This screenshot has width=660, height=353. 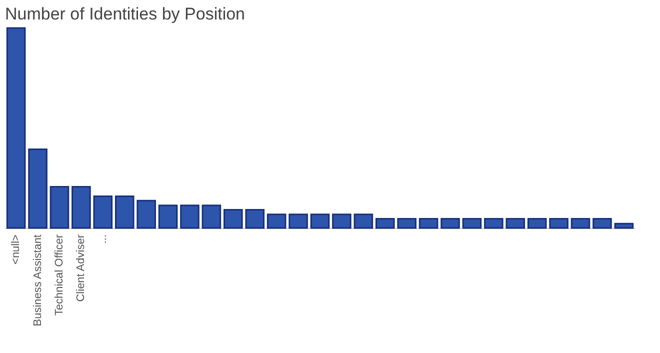 What do you see at coordinates (59, 275) in the screenshot?
I see `x-tick-label: Technical Officer` at bounding box center [59, 275].